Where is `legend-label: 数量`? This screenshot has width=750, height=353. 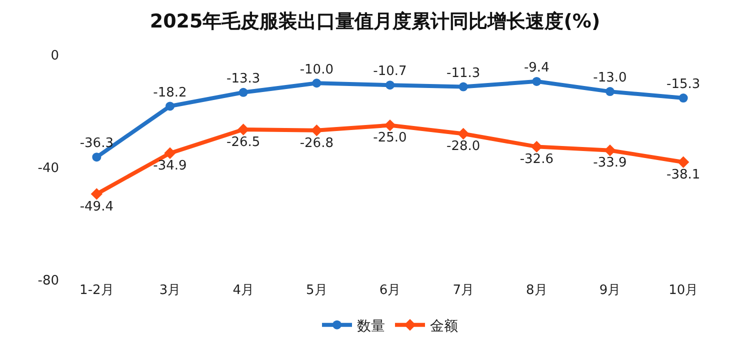
legend-label: 数量 is located at coordinates (371, 326).